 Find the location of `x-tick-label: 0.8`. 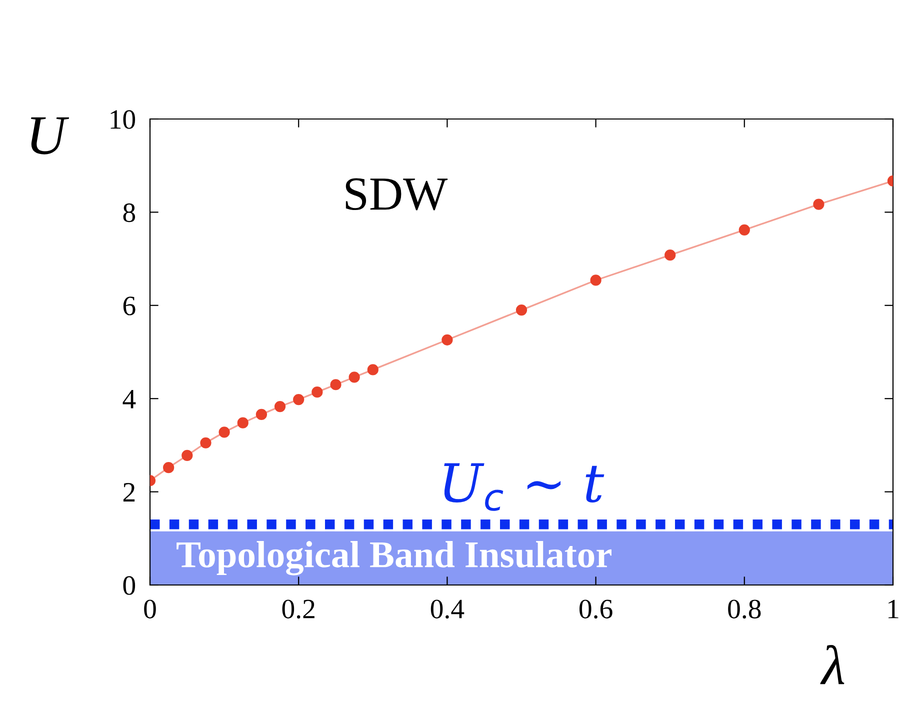

x-tick-label: 0.8 is located at coordinates (744, 609).